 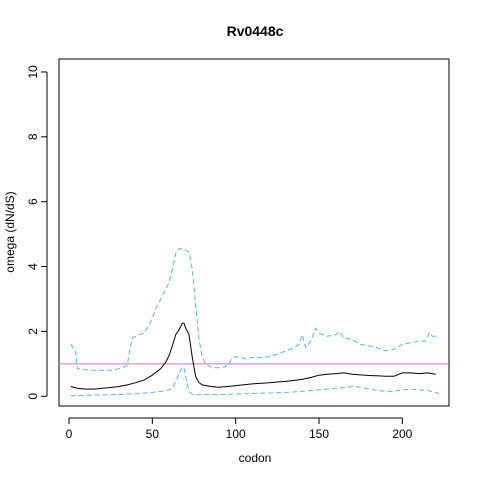 I want to click on x-axis: 0 50 100 150 200, so click(x=239, y=429).